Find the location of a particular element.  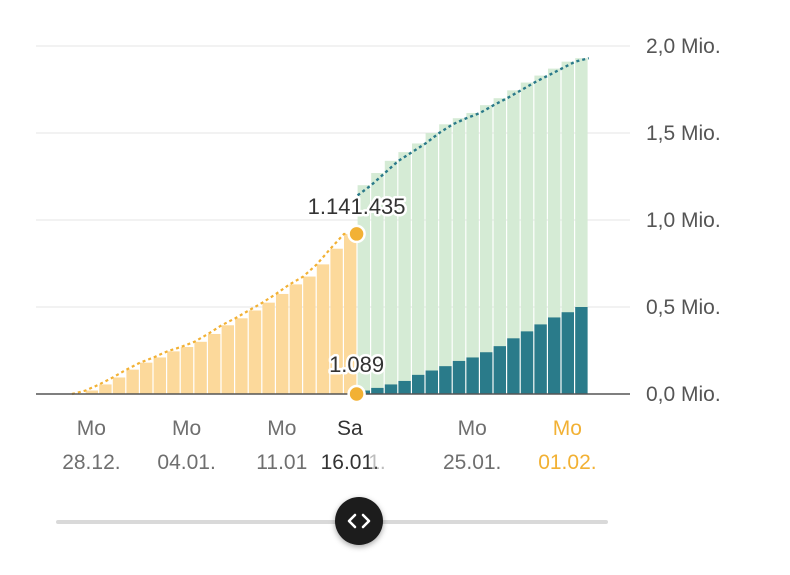

time-slider-handle is located at coordinates (359, 521).